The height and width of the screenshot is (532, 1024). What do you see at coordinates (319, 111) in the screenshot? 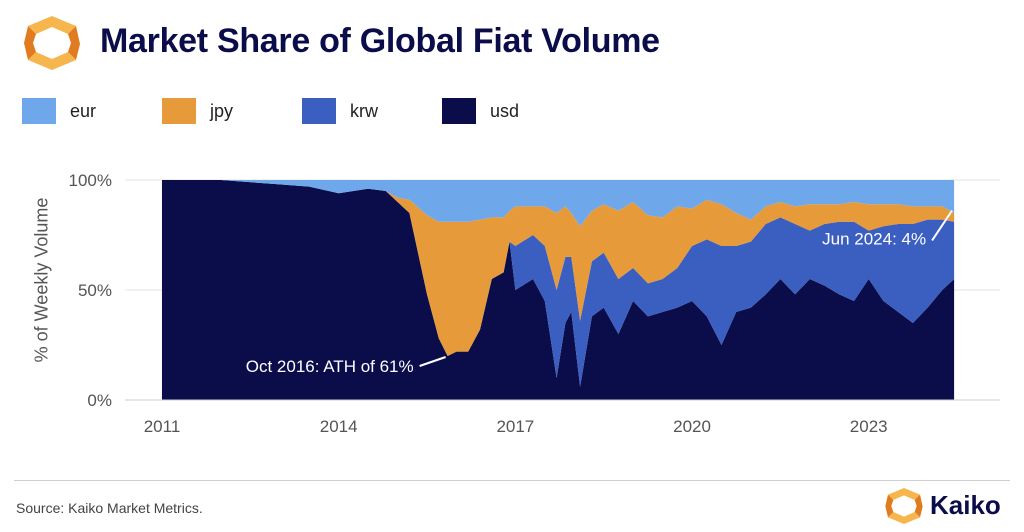
I see `legend-swatch-krw` at bounding box center [319, 111].